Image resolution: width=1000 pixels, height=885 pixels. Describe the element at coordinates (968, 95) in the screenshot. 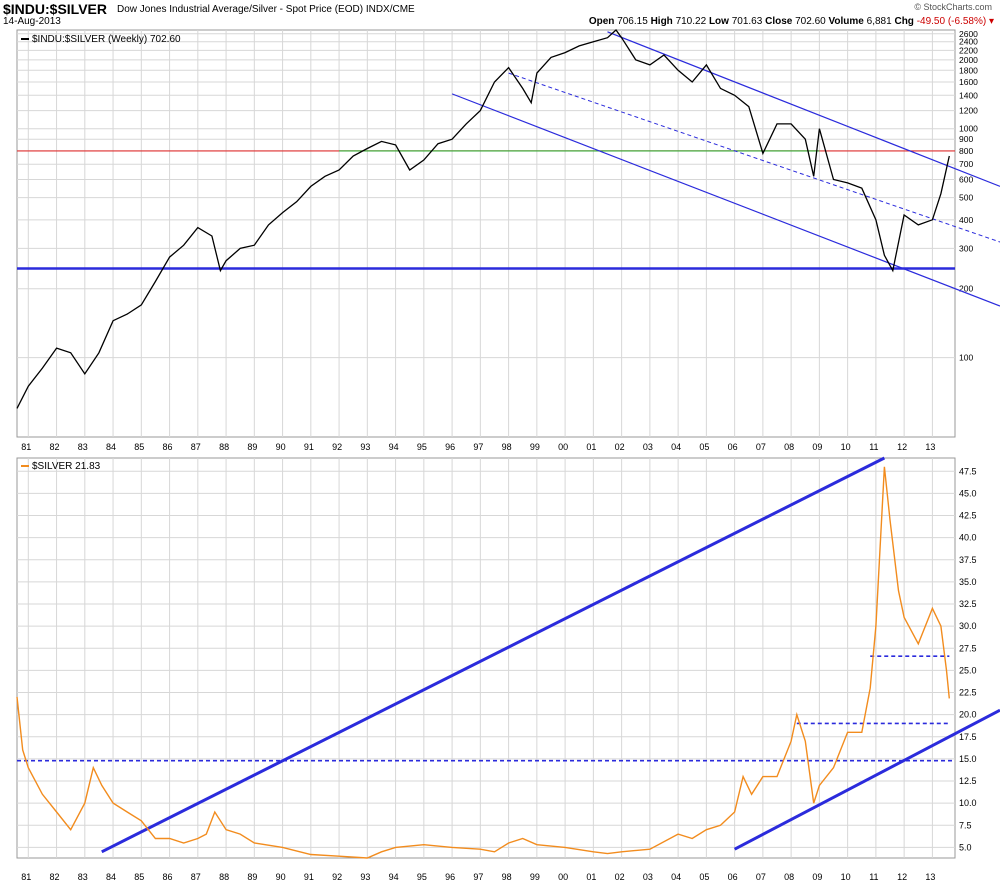

I see `price-y-tick-label: 1400` at that location.